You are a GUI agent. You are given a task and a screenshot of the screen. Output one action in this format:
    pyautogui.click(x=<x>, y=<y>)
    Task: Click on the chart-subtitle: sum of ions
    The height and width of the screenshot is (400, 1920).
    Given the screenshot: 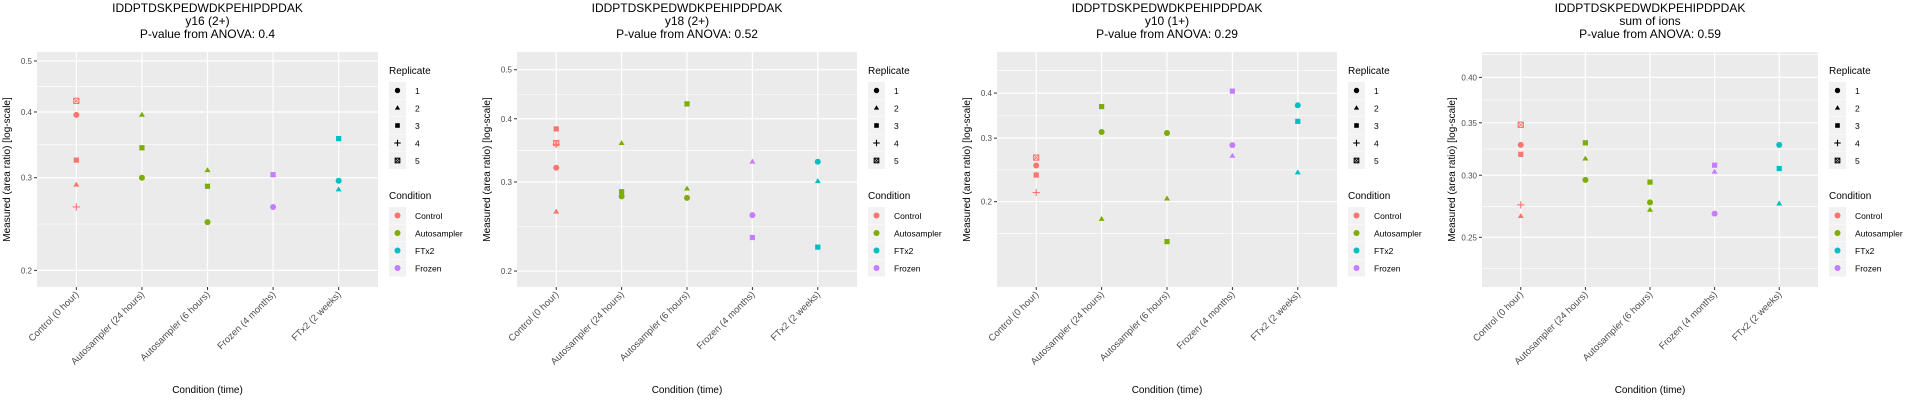 What is the action you would take?
    pyautogui.click(x=1649, y=21)
    